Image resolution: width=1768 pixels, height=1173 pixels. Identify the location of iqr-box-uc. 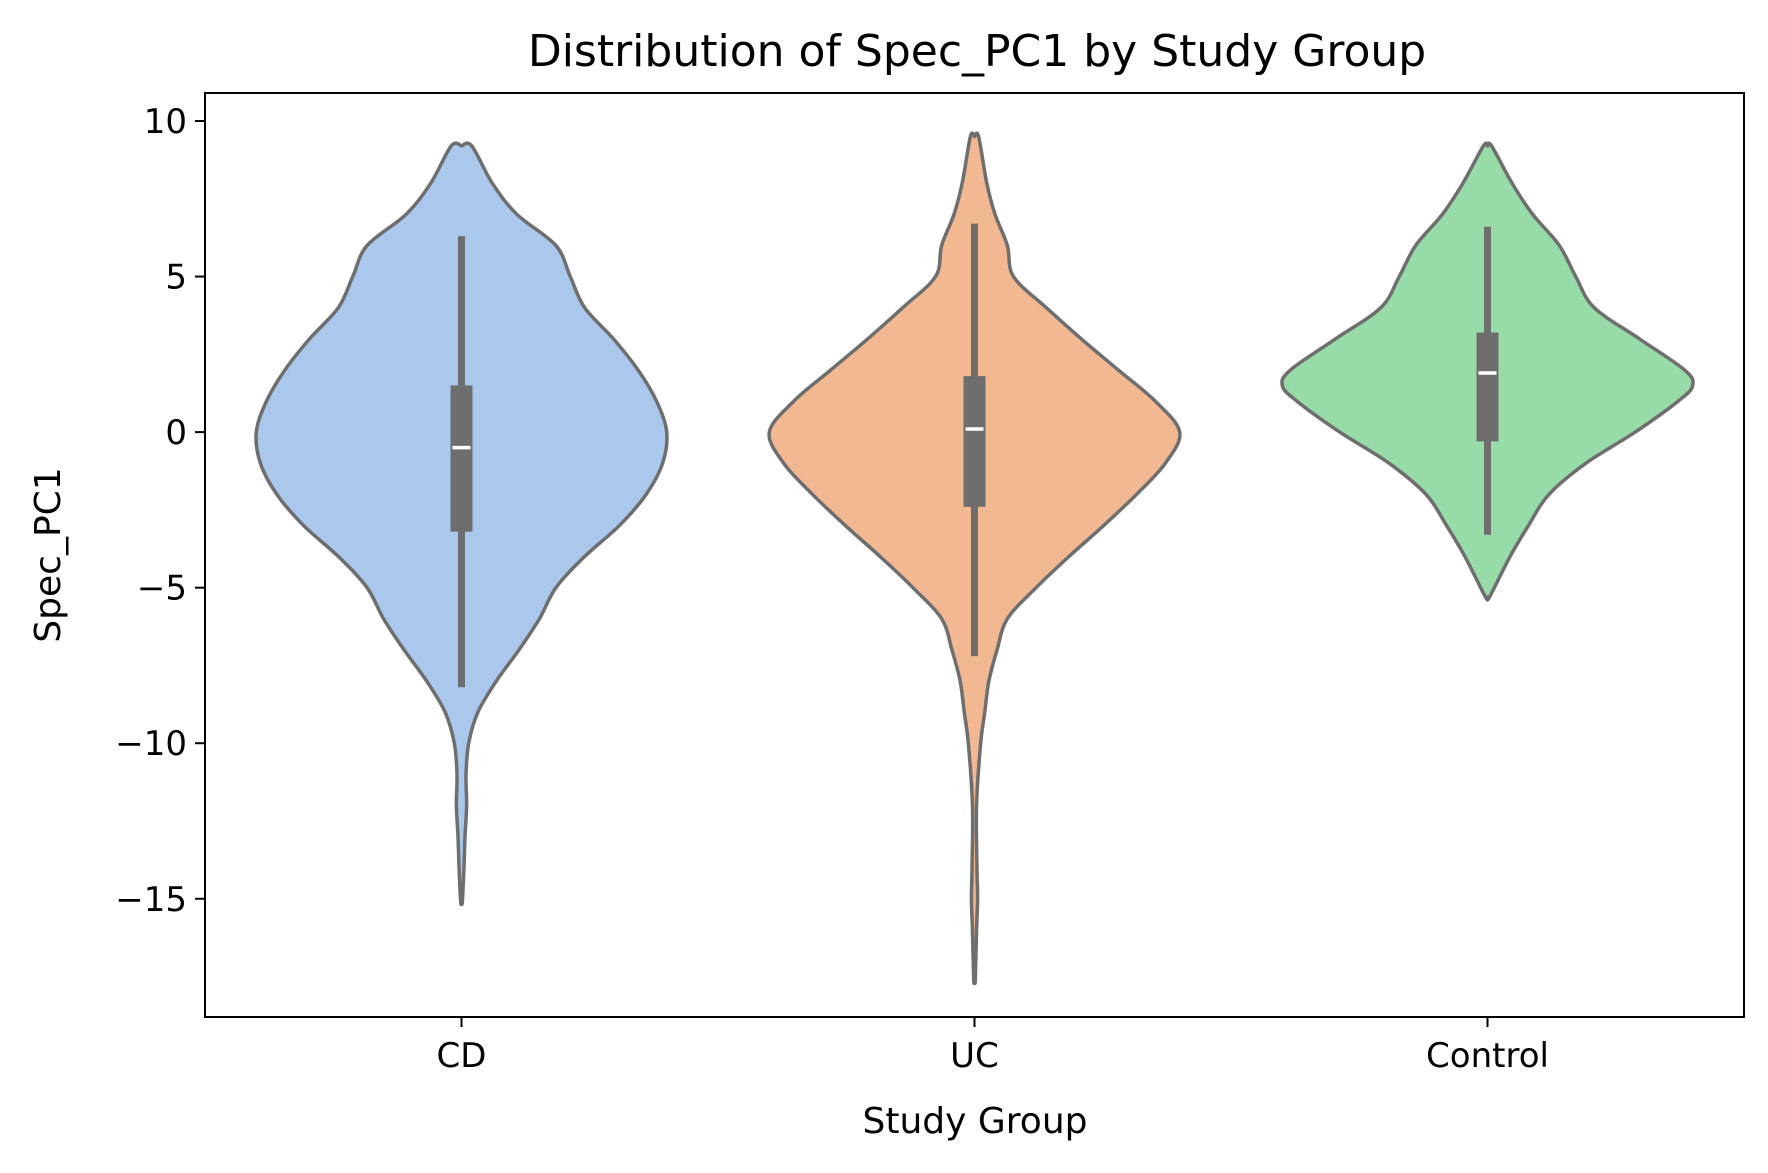
(974, 441).